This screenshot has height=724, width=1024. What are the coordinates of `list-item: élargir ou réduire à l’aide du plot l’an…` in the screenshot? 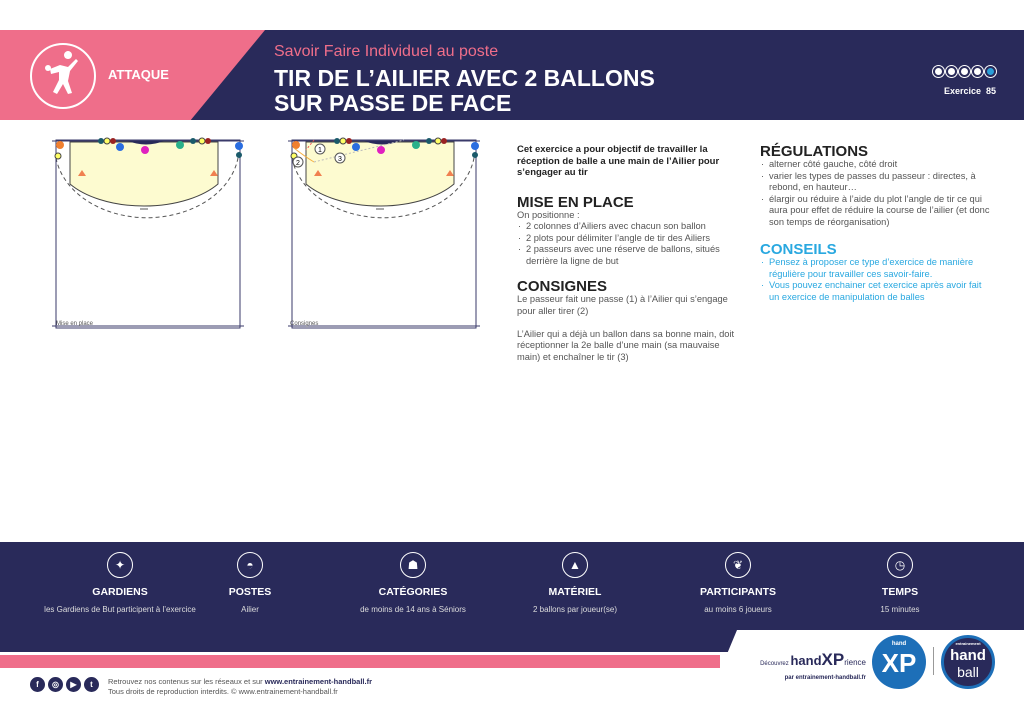 It's located at (876, 211).